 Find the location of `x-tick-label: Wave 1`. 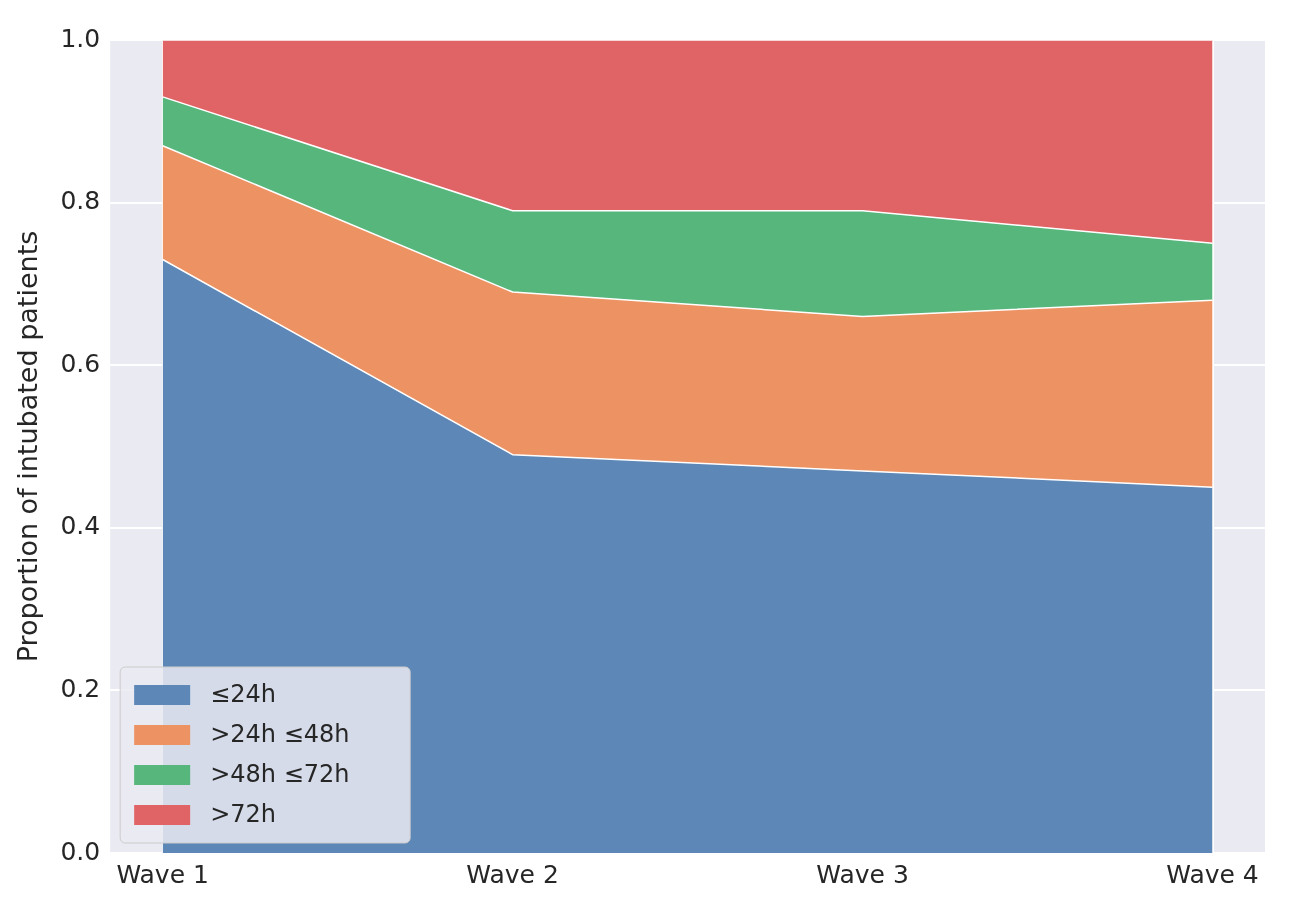

x-tick-label: Wave 1 is located at coordinates (162, 874).